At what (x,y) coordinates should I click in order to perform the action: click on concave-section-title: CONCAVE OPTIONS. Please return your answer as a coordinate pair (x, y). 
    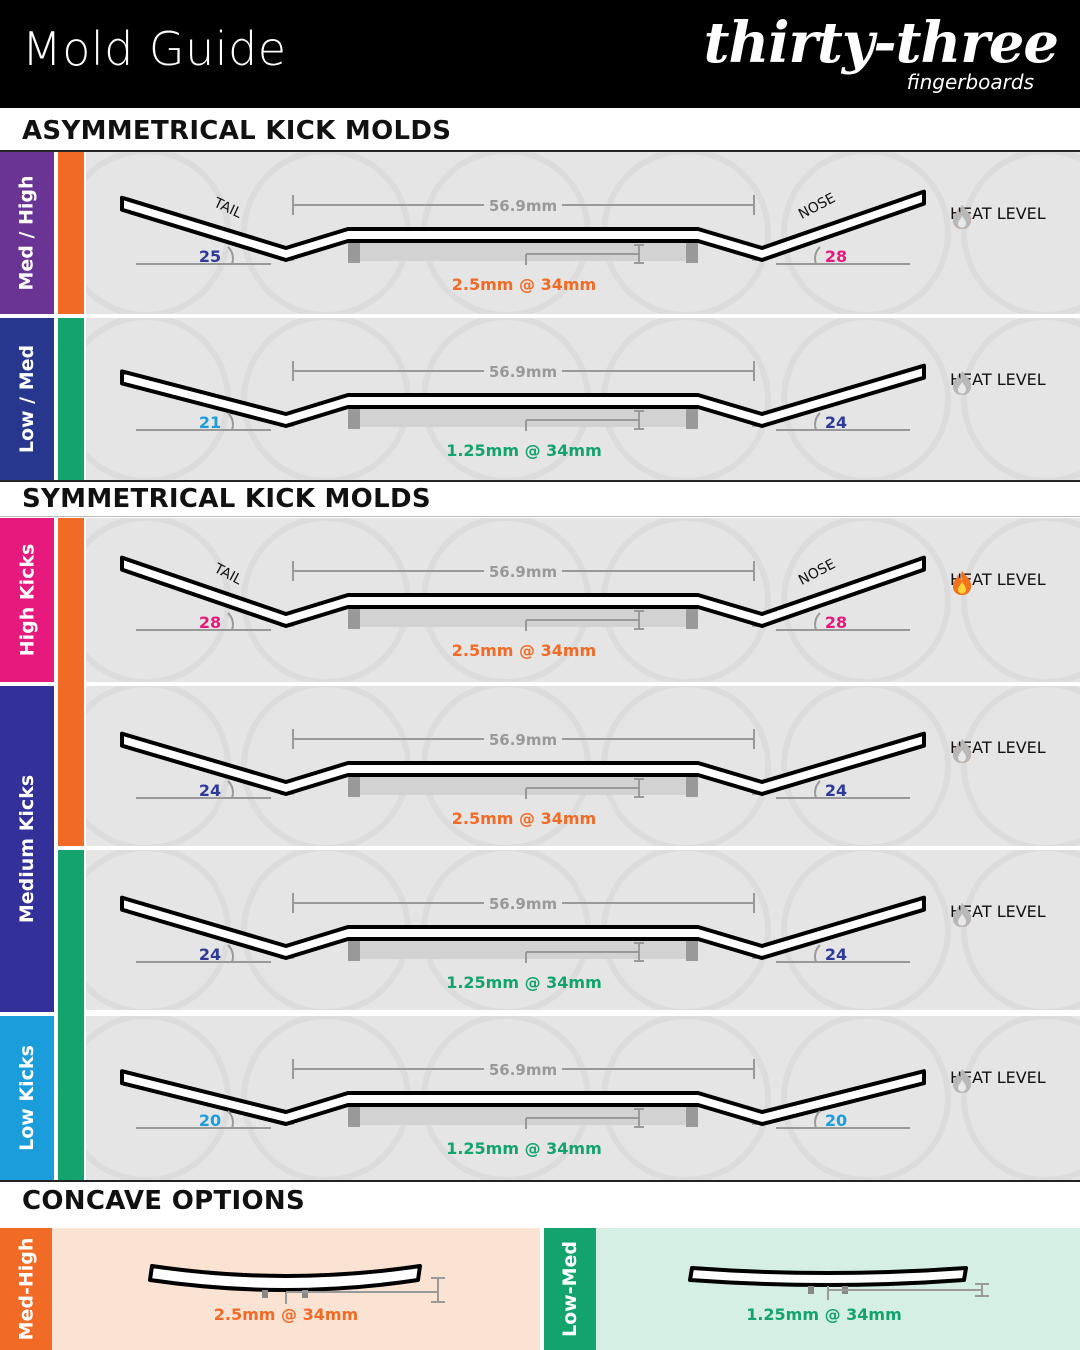
    Looking at the image, I should click on (163, 1201).